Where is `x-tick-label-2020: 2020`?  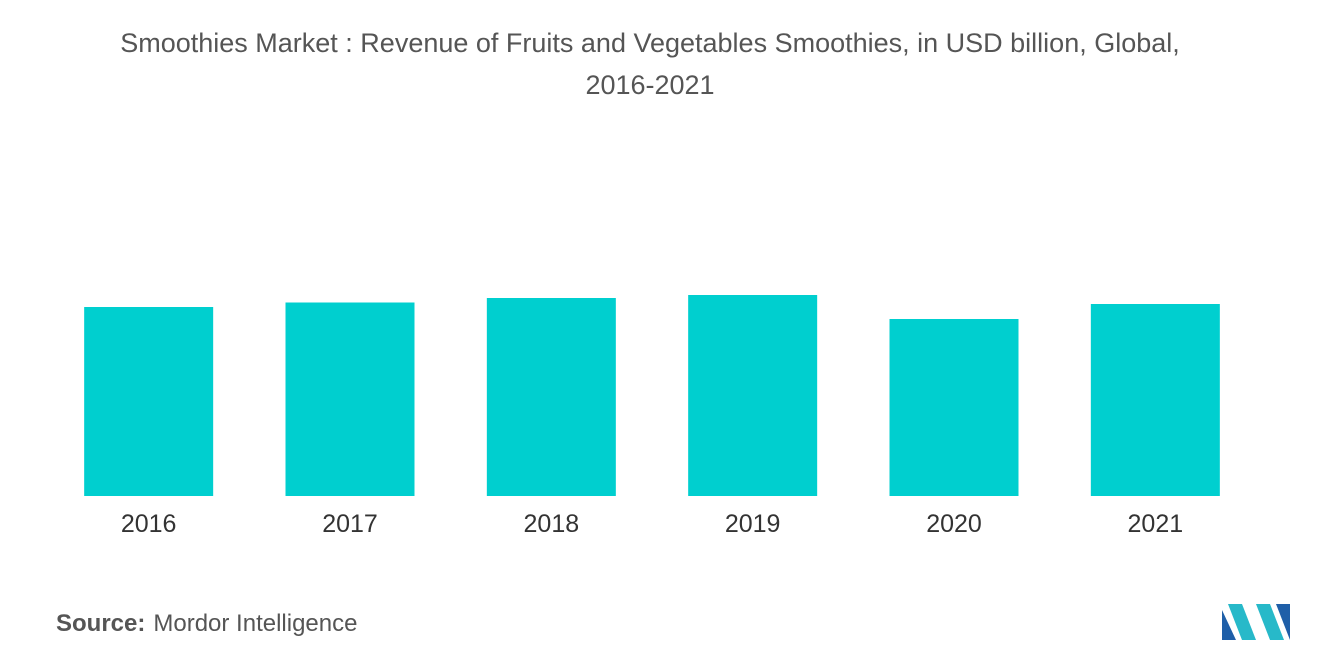 x-tick-label-2020: 2020 is located at coordinates (954, 524).